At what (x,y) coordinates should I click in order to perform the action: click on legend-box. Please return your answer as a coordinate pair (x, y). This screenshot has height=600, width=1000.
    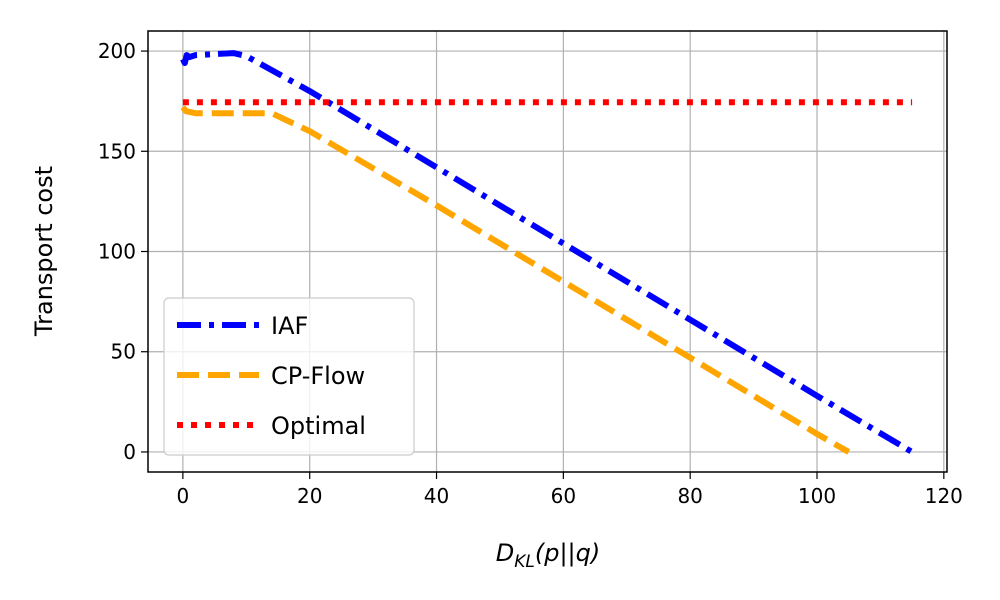
    Looking at the image, I should click on (289, 376).